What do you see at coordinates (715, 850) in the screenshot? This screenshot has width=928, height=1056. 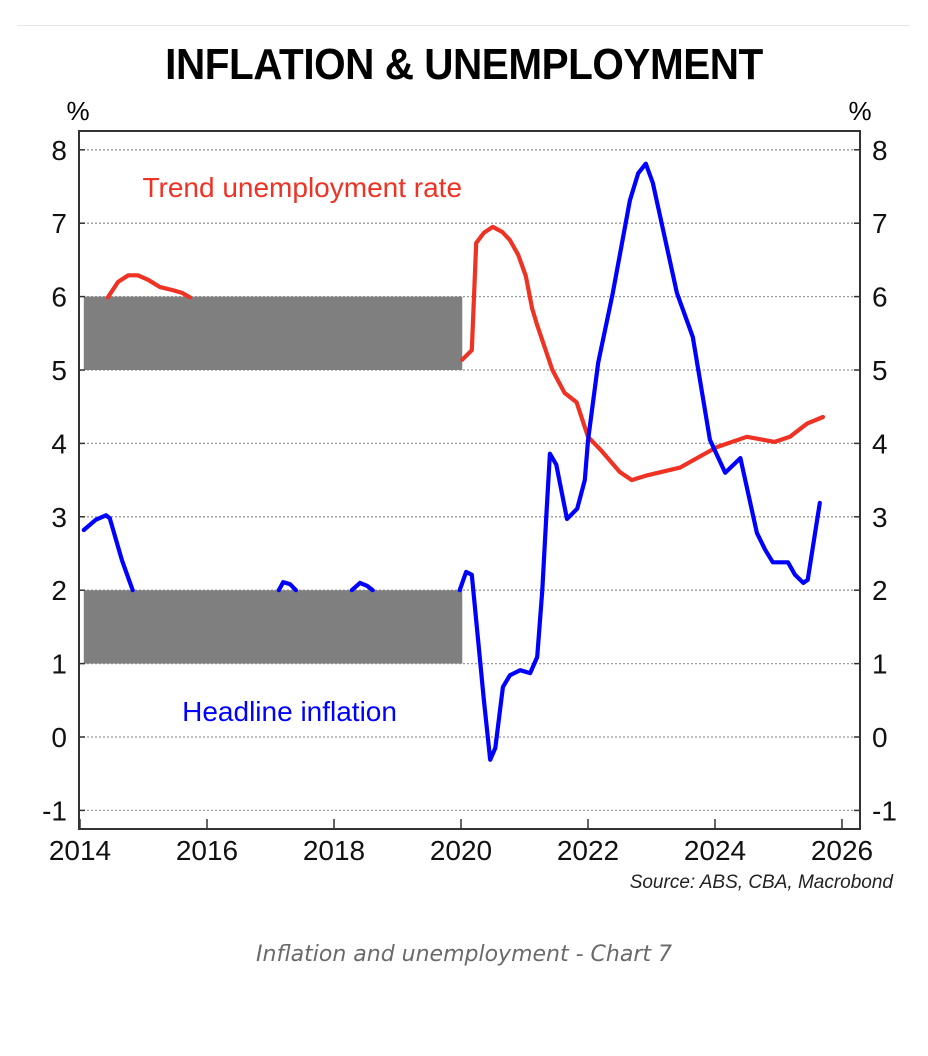 I see `x-tick-label: 2024` at bounding box center [715, 850].